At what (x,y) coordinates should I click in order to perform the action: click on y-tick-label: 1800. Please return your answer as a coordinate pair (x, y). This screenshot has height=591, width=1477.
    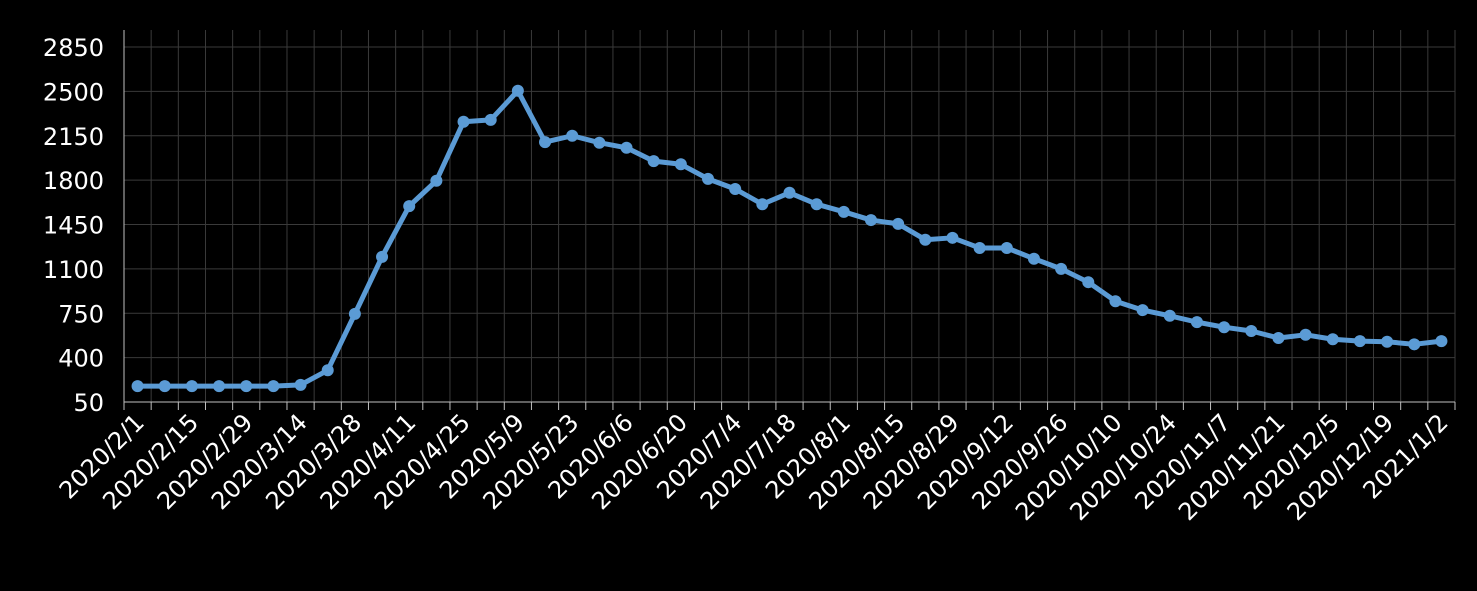
    Looking at the image, I should click on (73, 181).